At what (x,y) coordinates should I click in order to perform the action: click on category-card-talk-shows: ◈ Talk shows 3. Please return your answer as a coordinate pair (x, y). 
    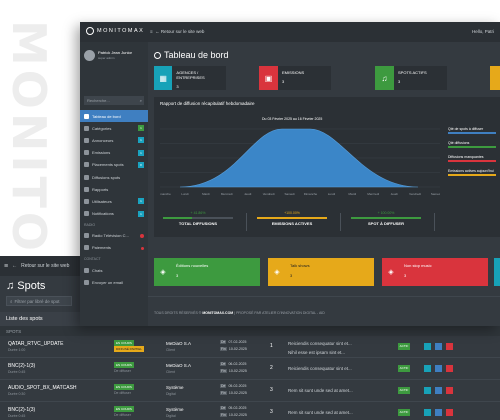
    Looking at the image, I should click on (321, 272).